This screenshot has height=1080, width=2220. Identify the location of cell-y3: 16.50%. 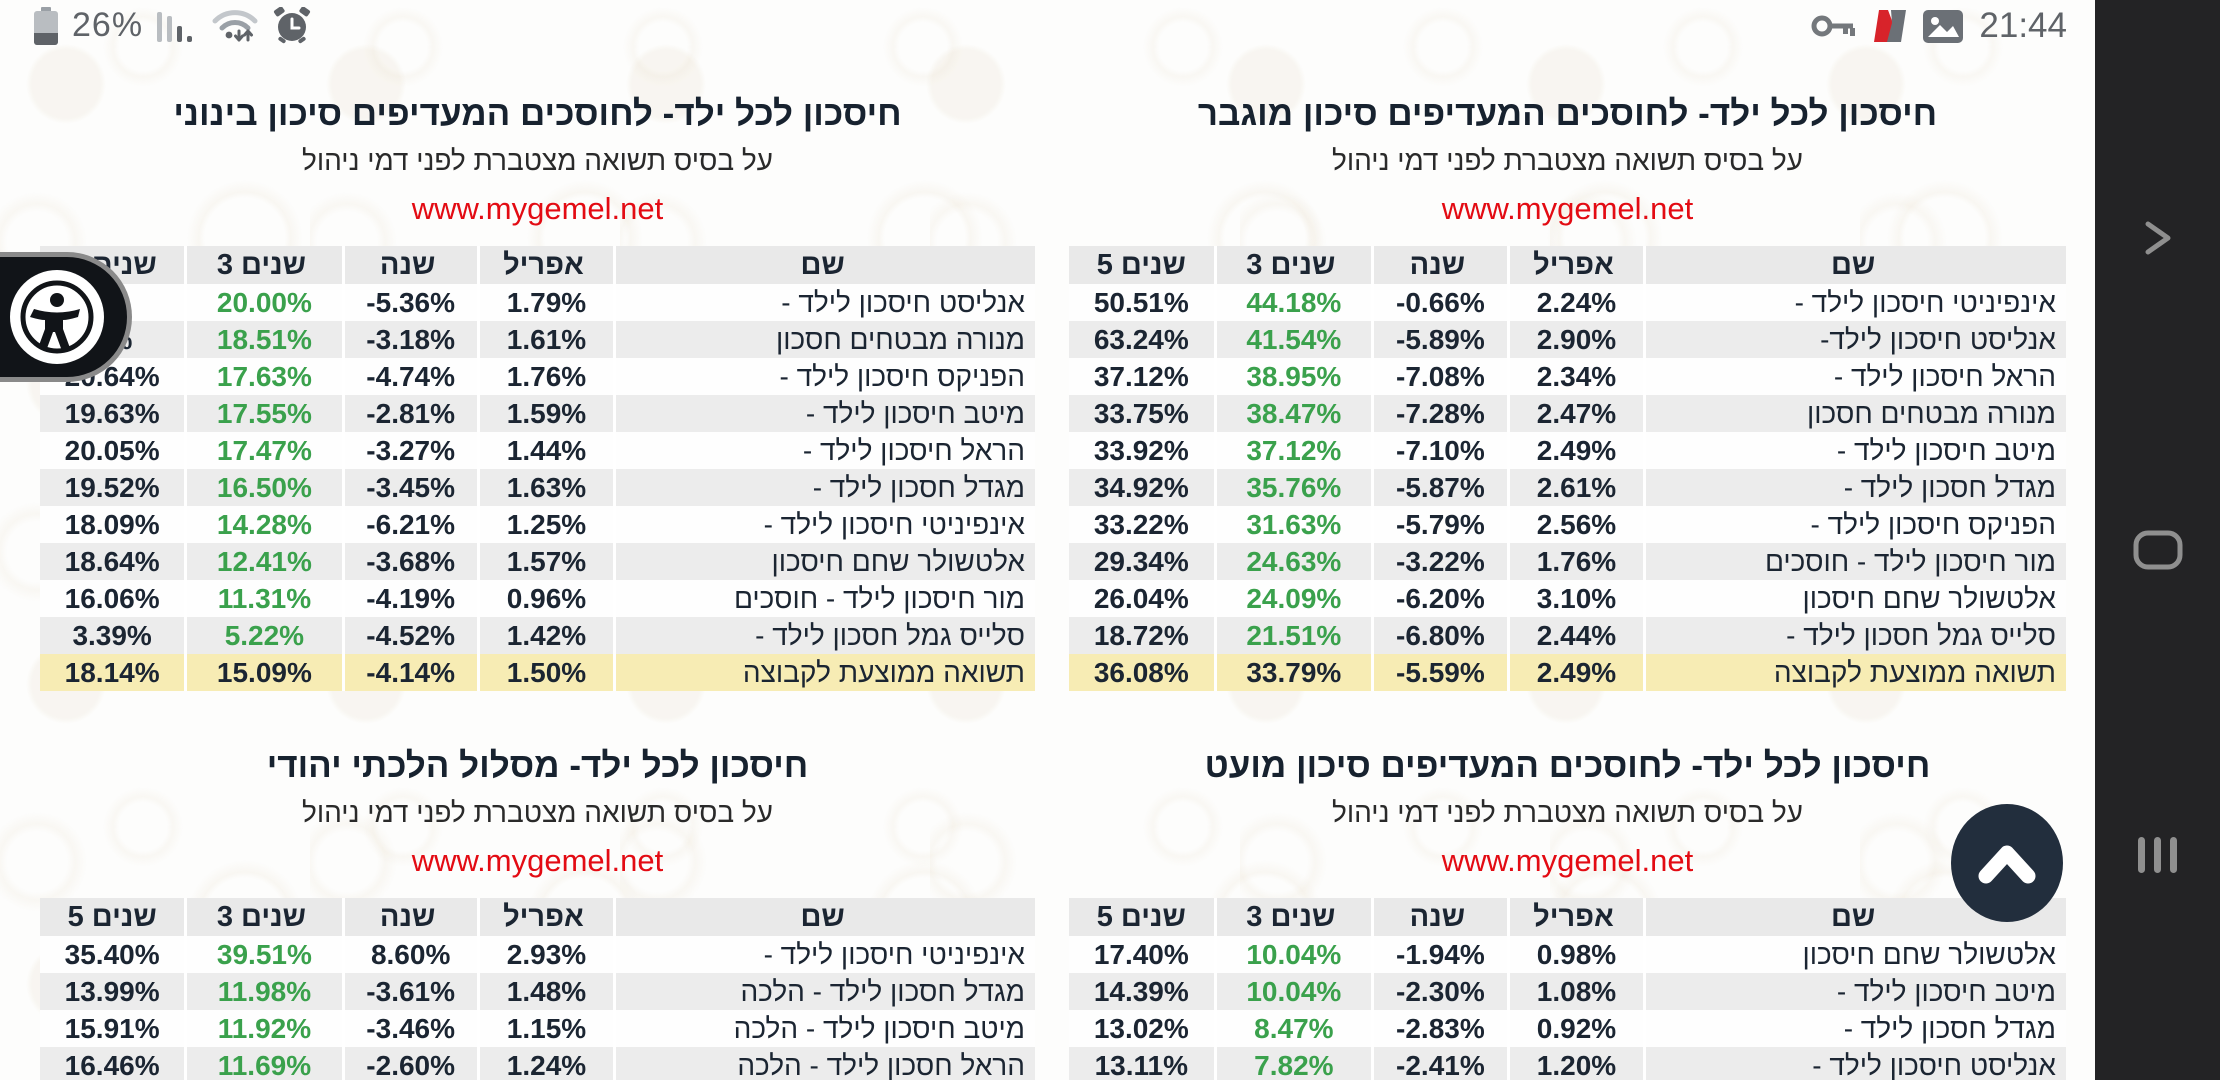
(263, 487).